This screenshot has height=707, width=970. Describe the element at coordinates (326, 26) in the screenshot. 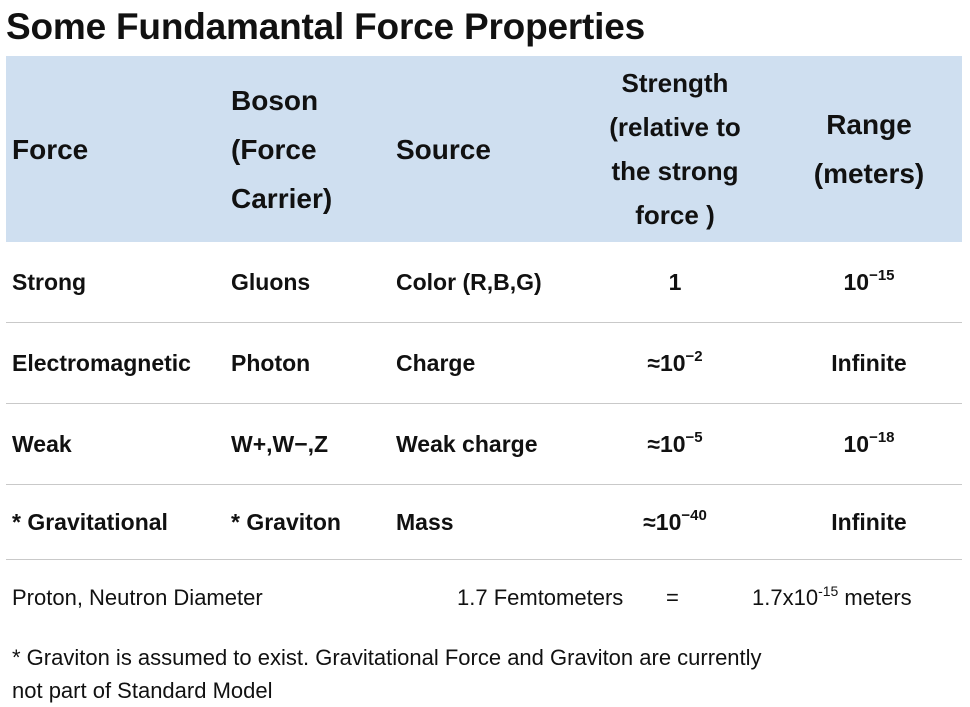

I see `page-title: Some Fundamantal Force Properties` at that location.